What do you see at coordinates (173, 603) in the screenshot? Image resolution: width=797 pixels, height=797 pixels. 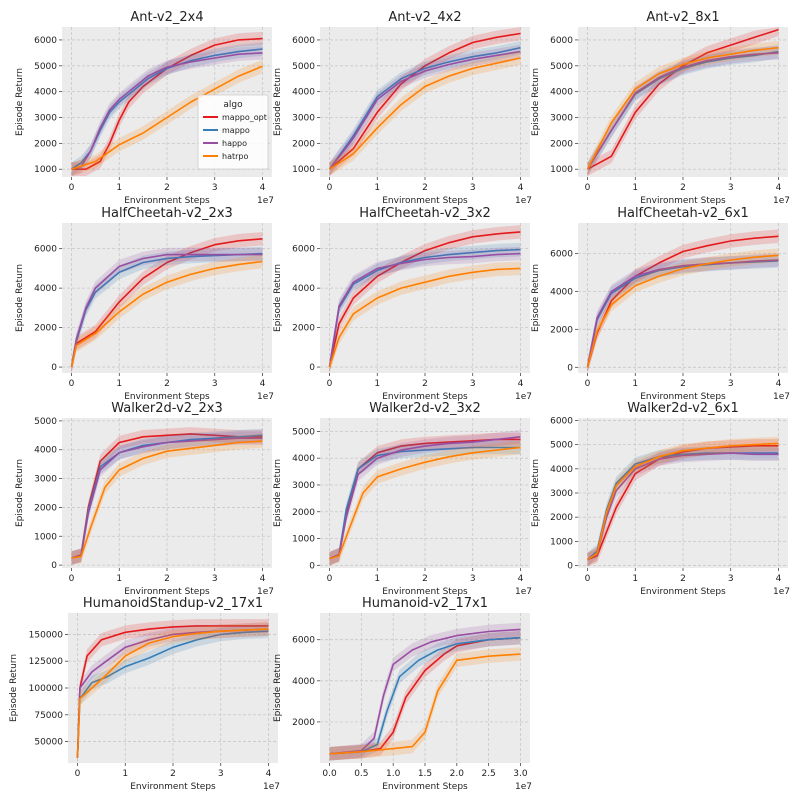 I see `chart-title: HumanoidStandup-v2_17x1` at bounding box center [173, 603].